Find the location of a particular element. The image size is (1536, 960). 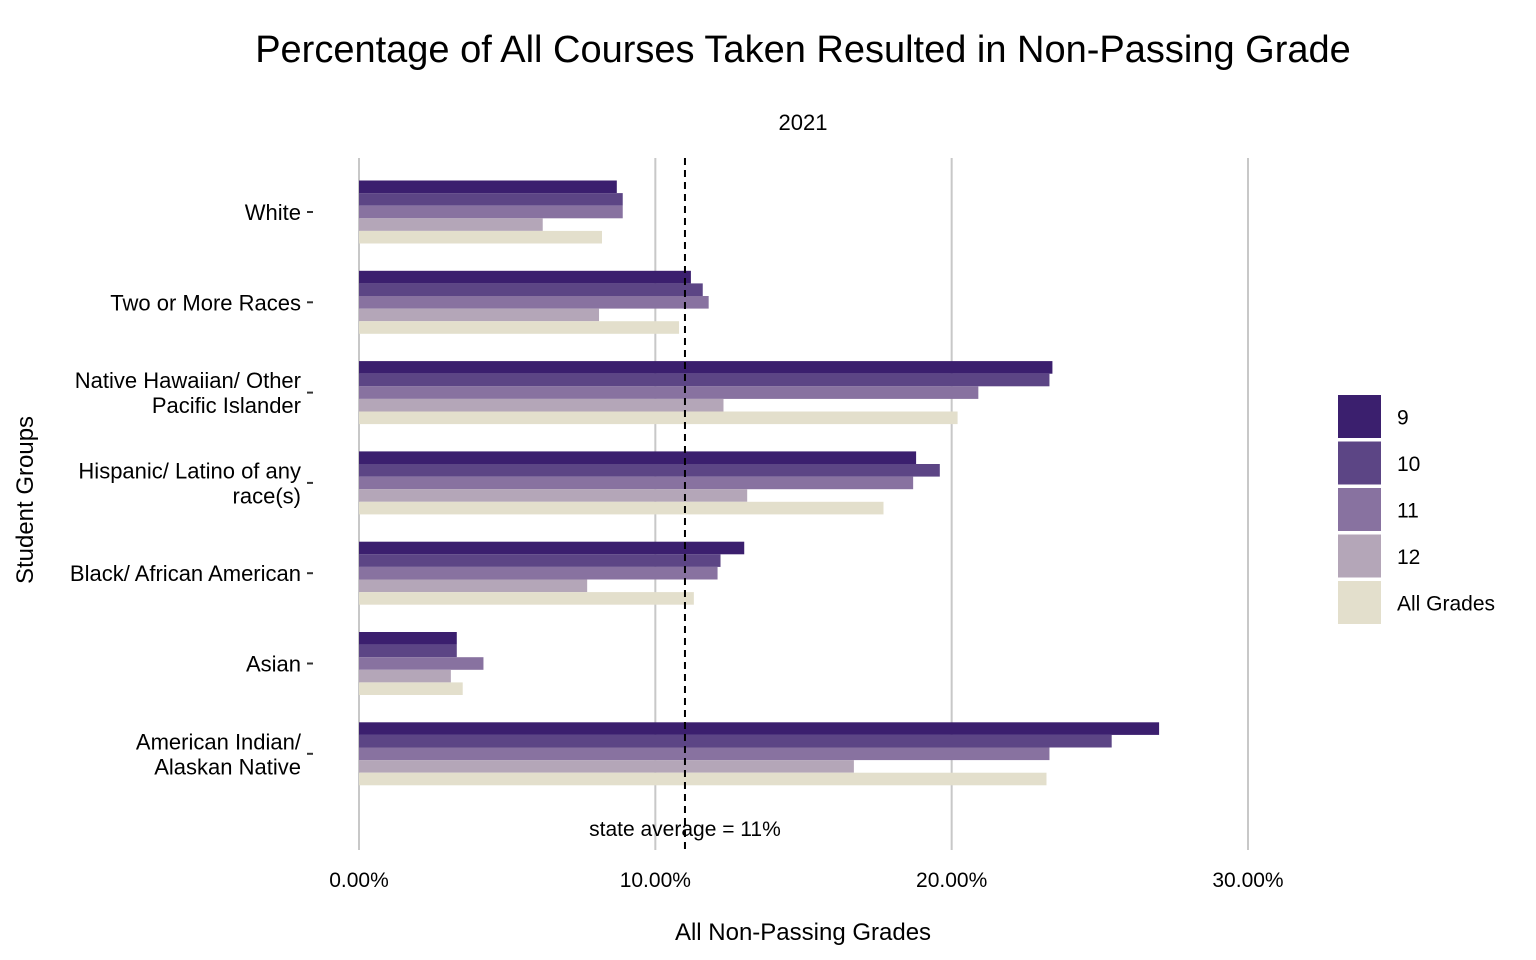

legend-label-3: 12 is located at coordinates (1408, 557).